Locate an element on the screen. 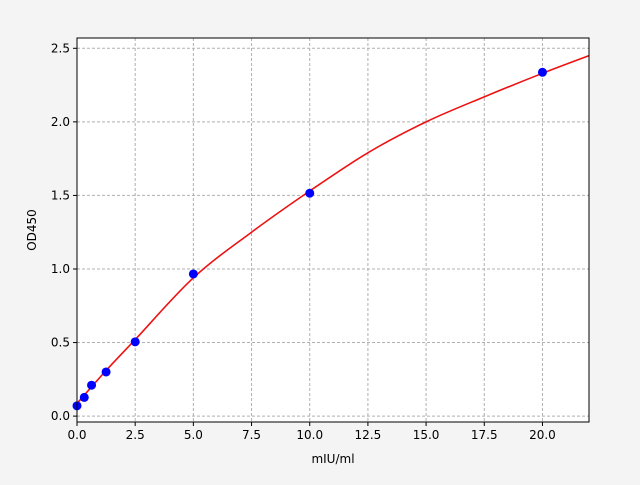 The height and width of the screenshot is (485, 640). x-tick-label: 5.0 is located at coordinates (193, 435).